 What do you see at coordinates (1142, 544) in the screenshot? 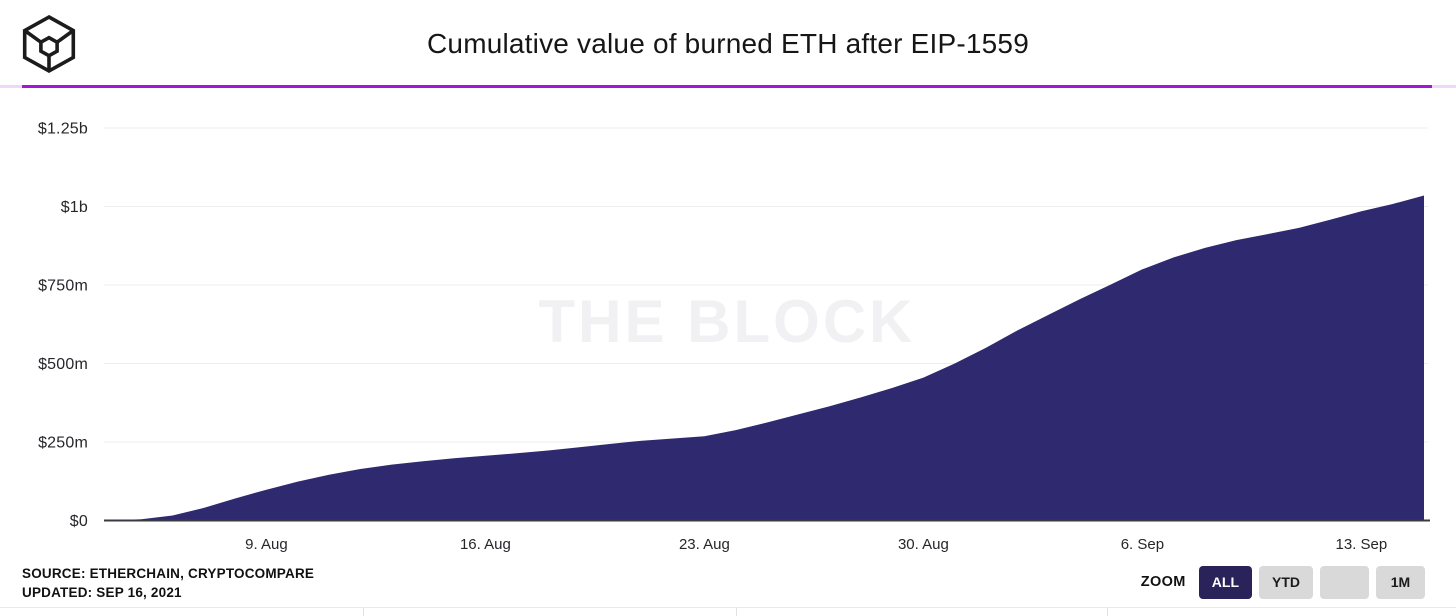
I see `x-axis-label: 6. Sep` at bounding box center [1142, 544].